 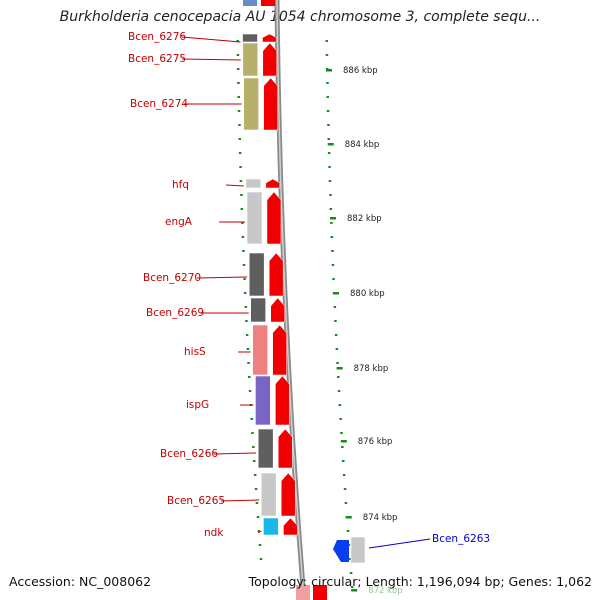 I want to click on scale-label: 876 kbp, so click(x=375, y=442).